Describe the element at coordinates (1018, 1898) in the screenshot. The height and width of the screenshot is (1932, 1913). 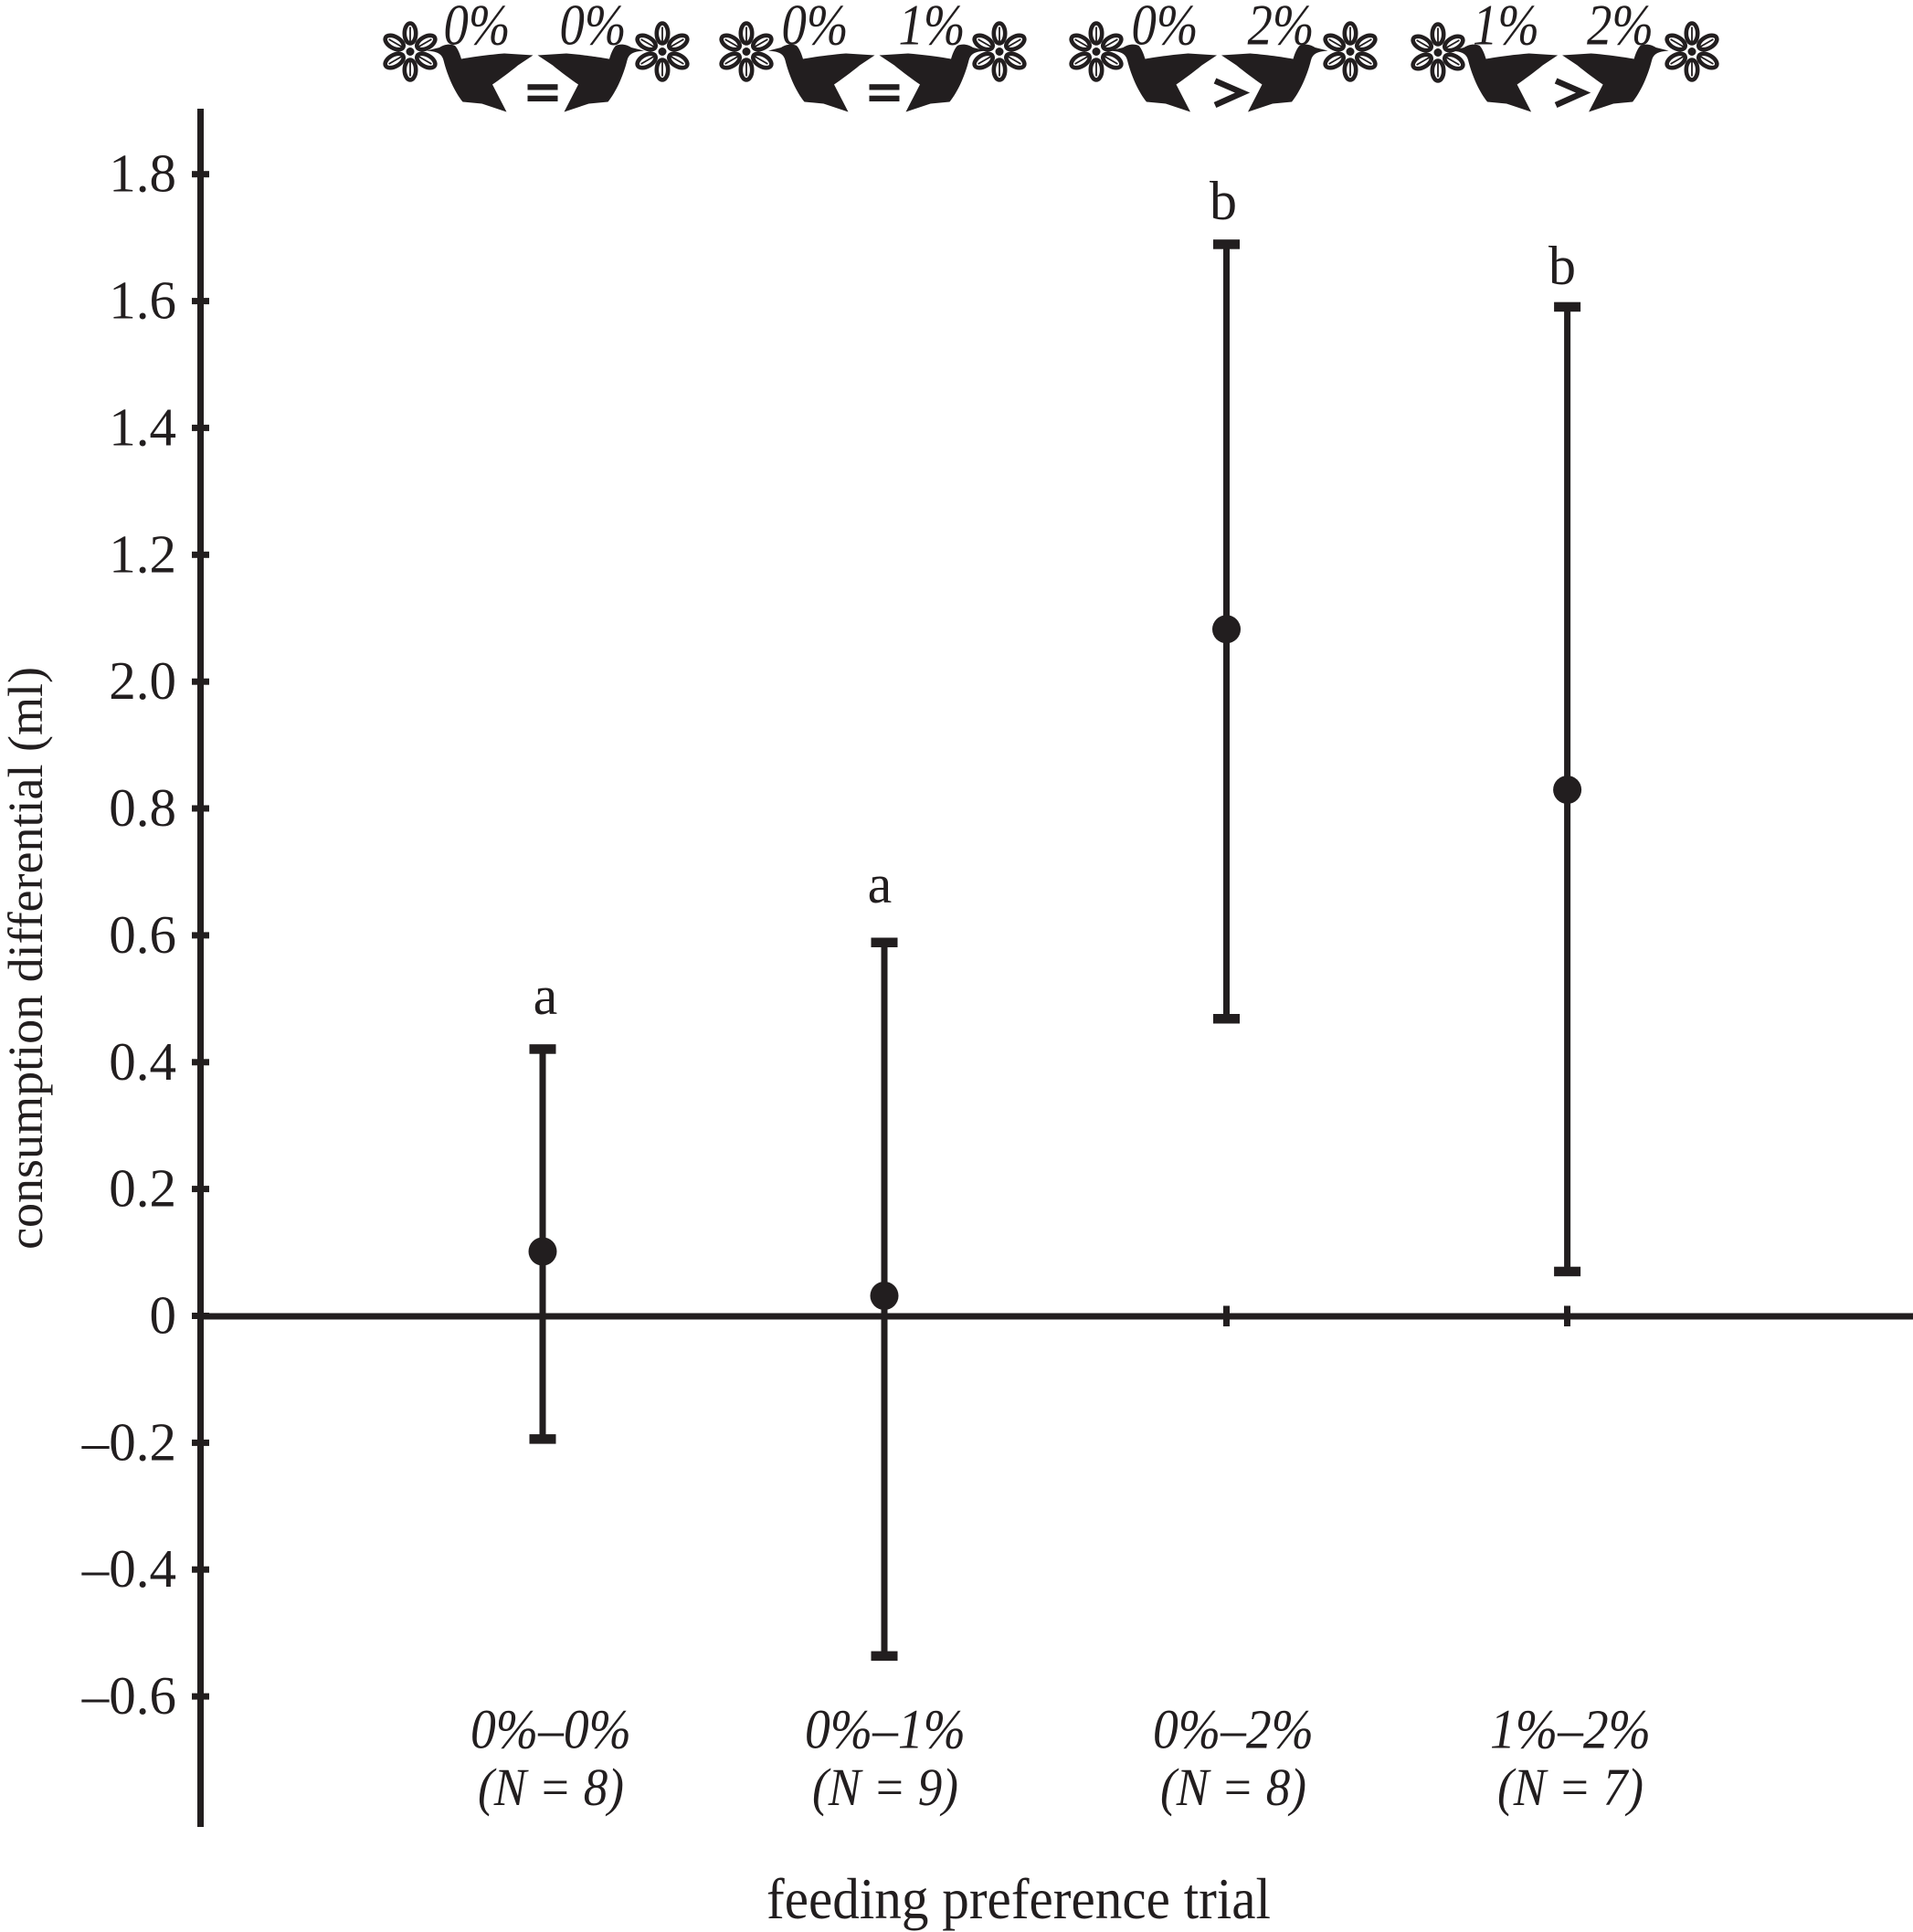
I see `svg-text: feeding preference trial` at that location.